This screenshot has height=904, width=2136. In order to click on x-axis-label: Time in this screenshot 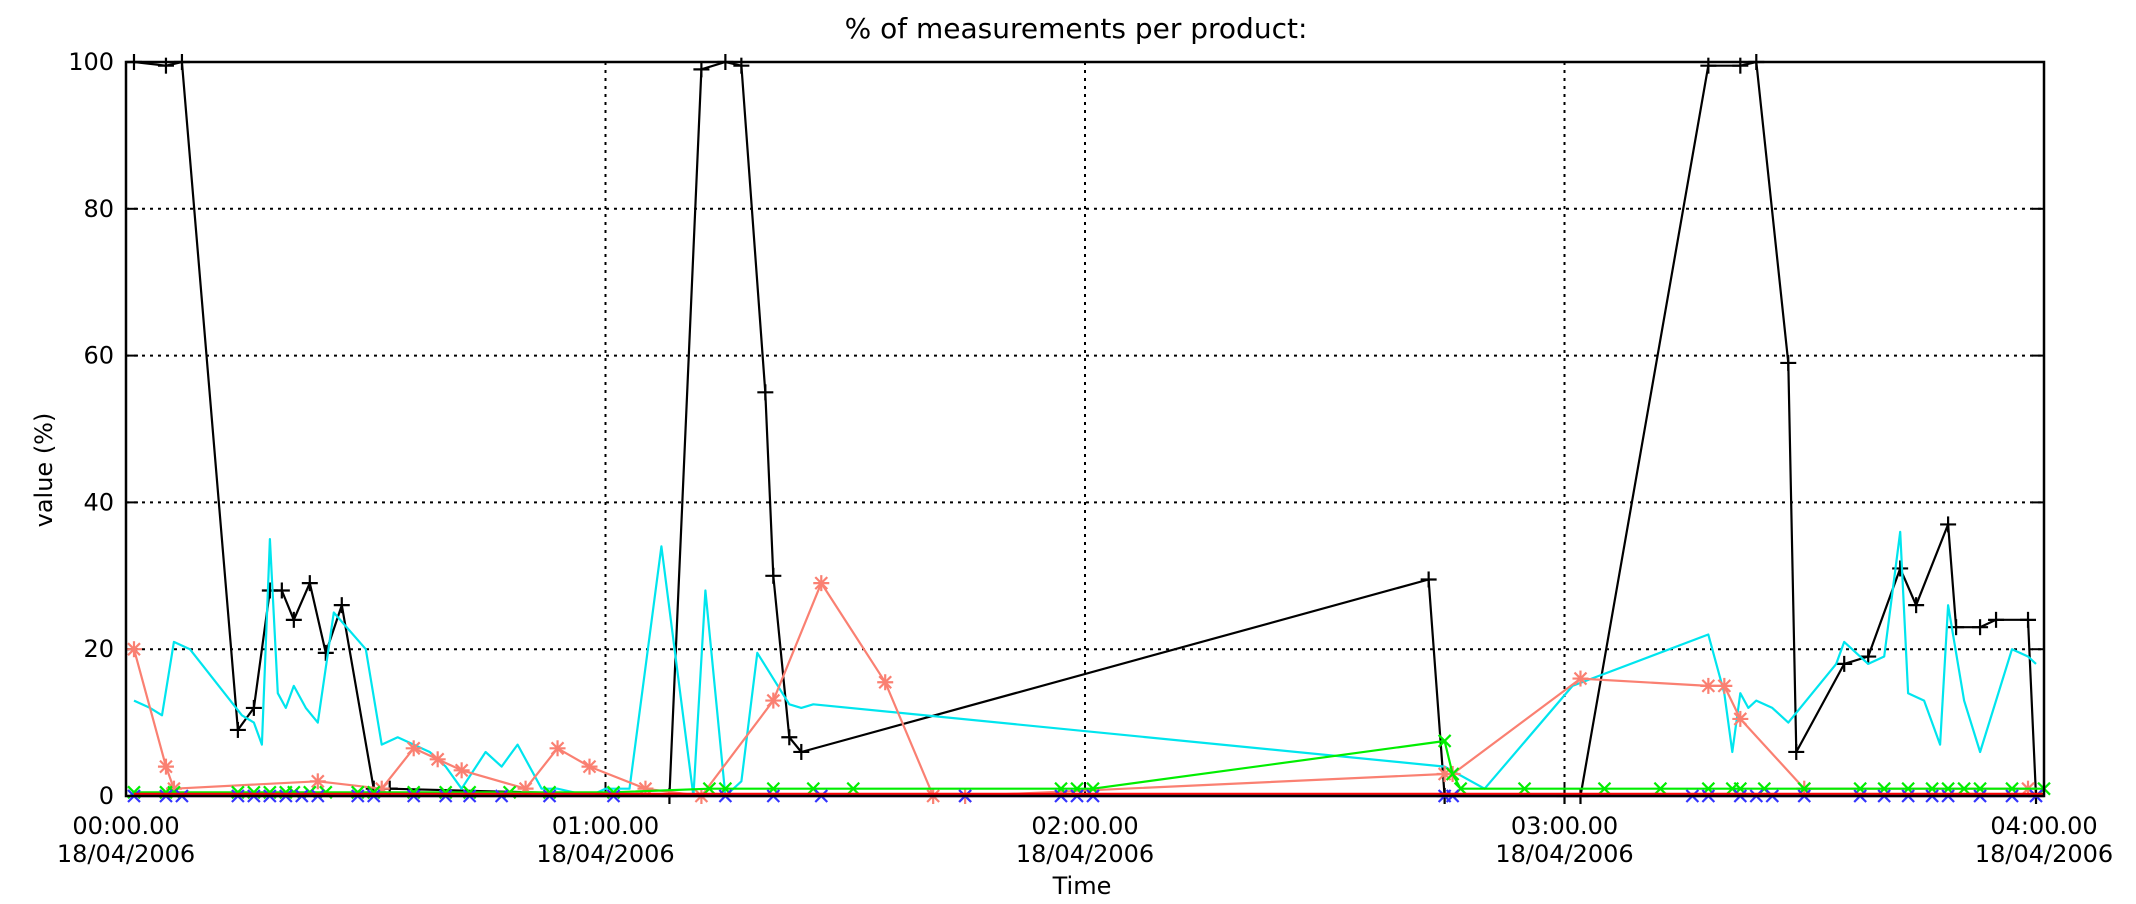, I will do `click(1082, 886)`.